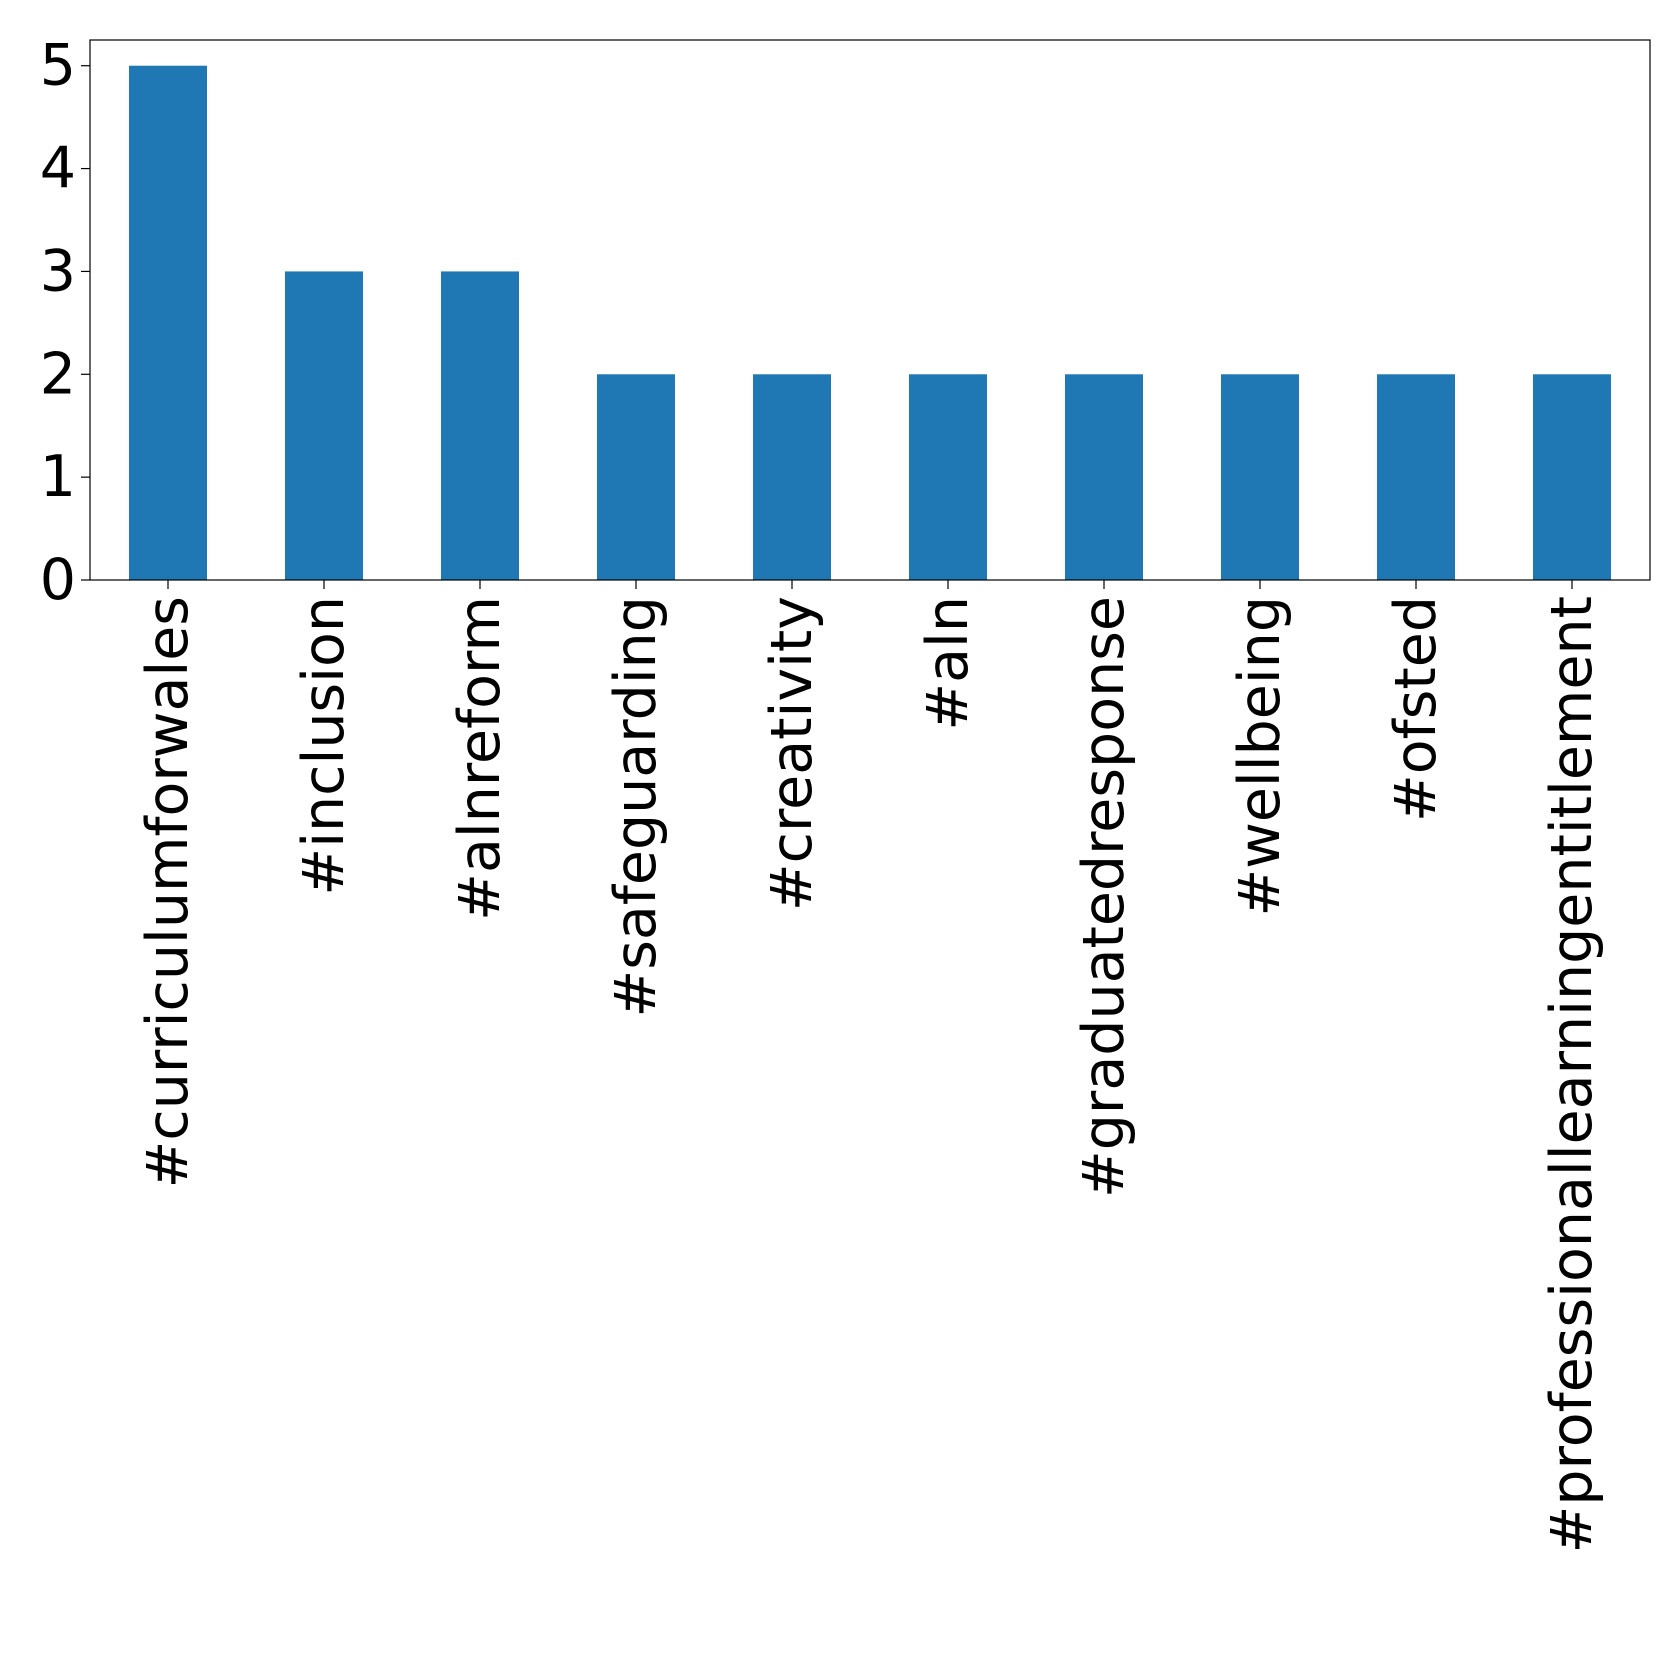 Image resolution: width=1679 pixels, height=1677 pixels. What do you see at coordinates (58, 477) in the screenshot?
I see `y-tick-label: 1` at bounding box center [58, 477].